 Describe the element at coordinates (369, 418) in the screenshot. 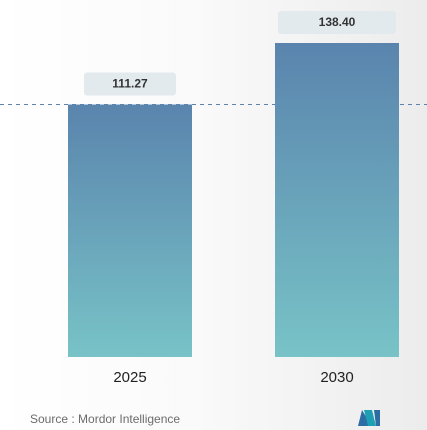

I see `logo` at that location.